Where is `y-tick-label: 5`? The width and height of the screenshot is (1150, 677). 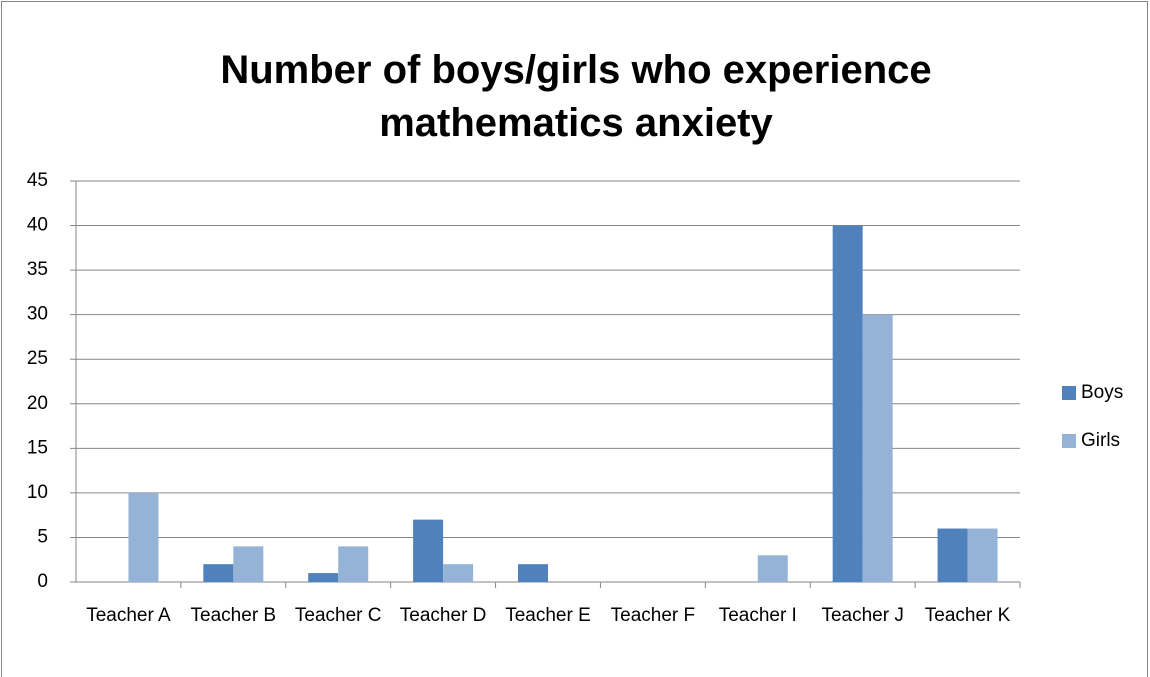
y-tick-label: 5 is located at coordinates (42, 536).